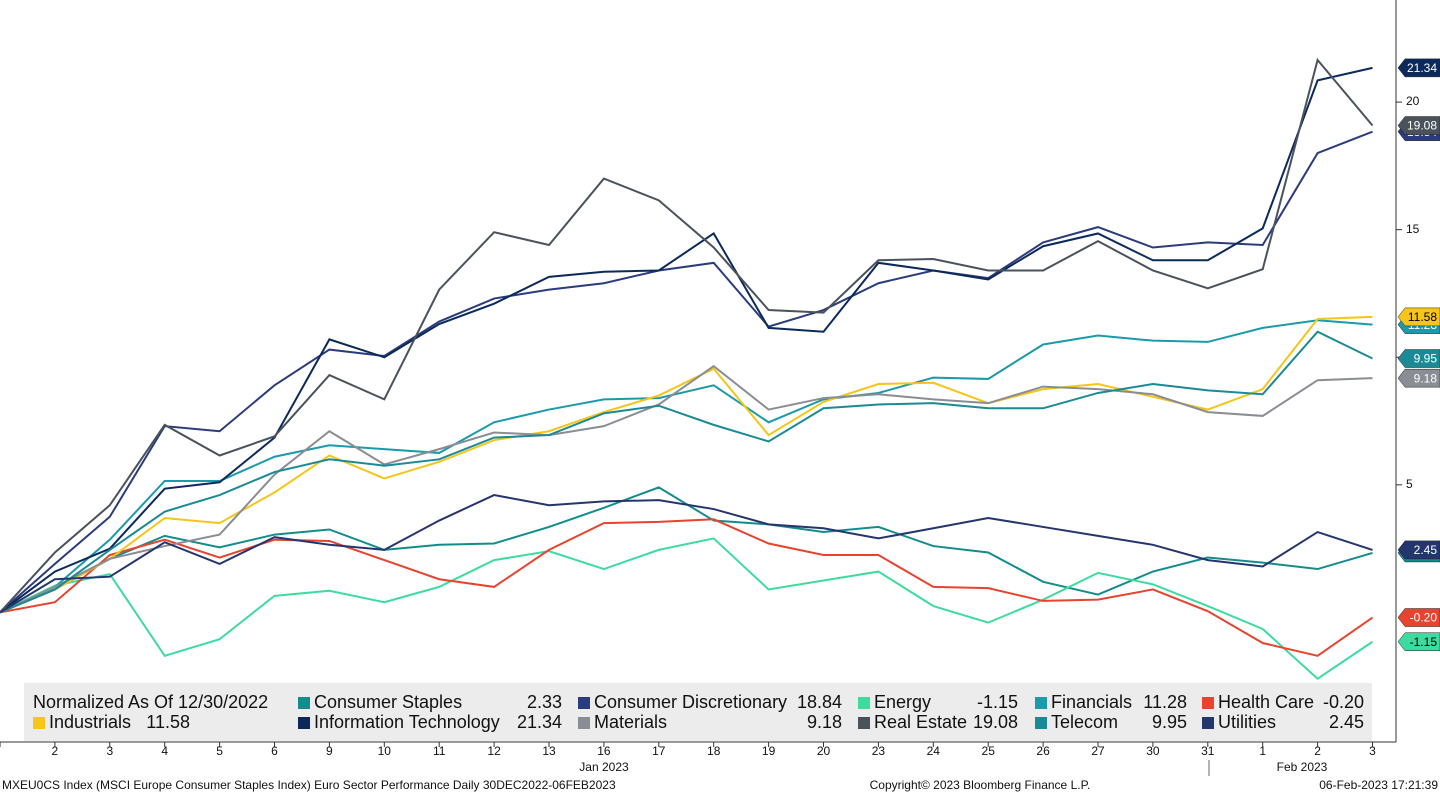 The height and width of the screenshot is (794, 1440). I want to click on legend-value: 9.95, so click(1169, 722).